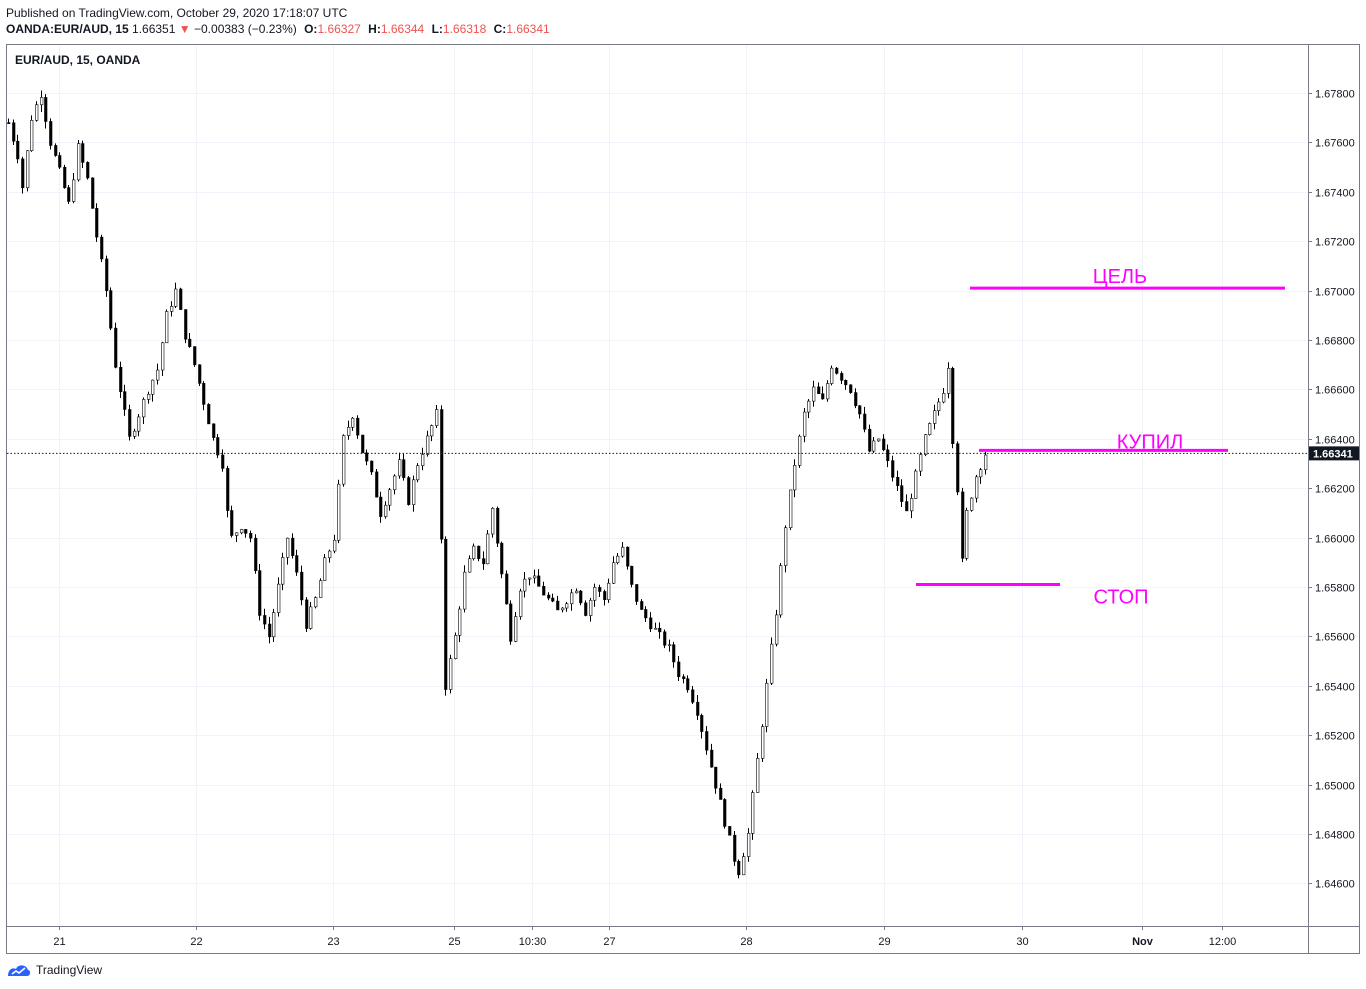  I want to click on tradingview-logo-icon, so click(19, 970).